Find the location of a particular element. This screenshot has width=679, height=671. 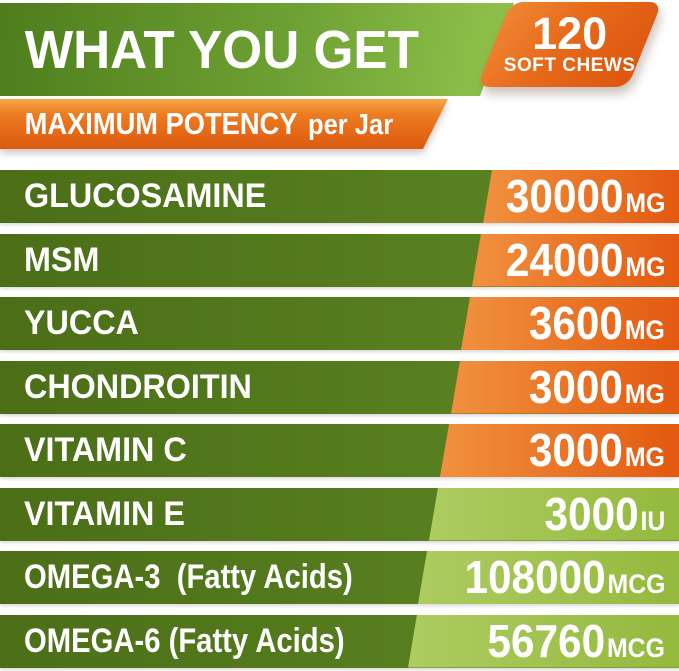

table-row: MSM 24000MG is located at coordinates (339, 260).